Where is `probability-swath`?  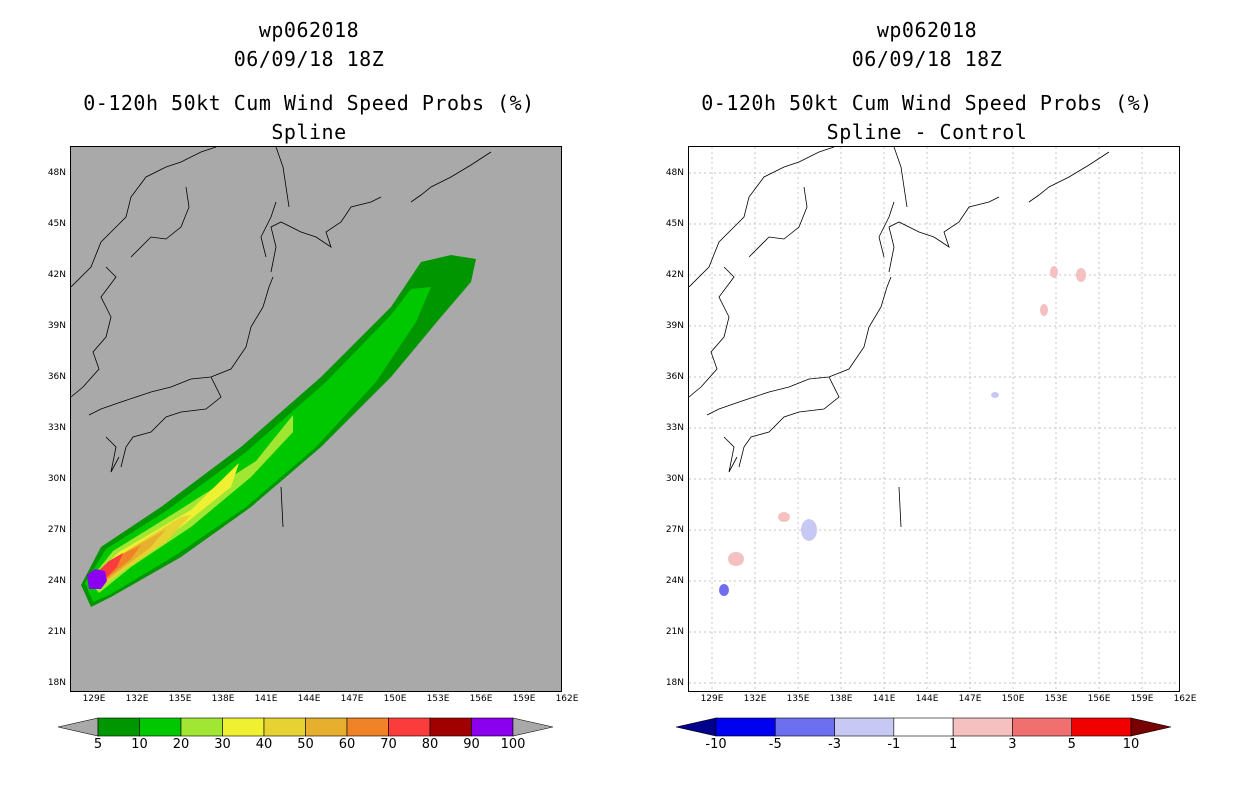 probability-swath is located at coordinates (278, 431).